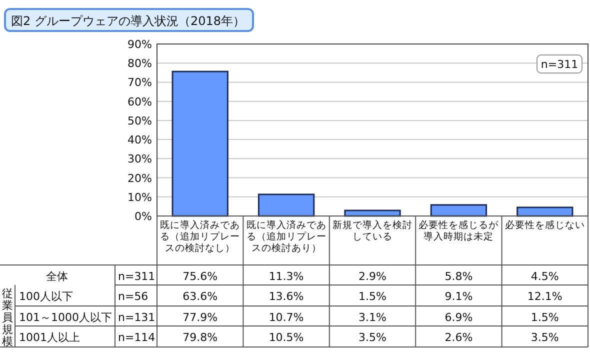  Describe the element at coordinates (57, 276) in the screenshot. I see `legend: 全体` at that location.